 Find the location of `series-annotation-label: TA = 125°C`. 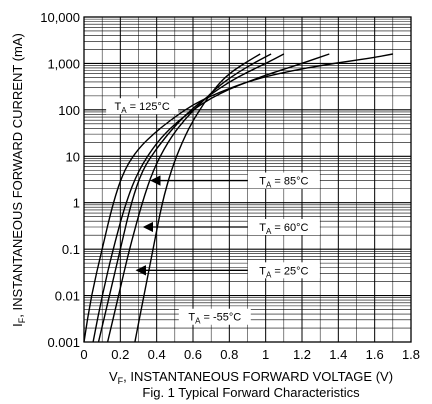

series-annotation-label: TA = 125°C is located at coordinates (141, 108).